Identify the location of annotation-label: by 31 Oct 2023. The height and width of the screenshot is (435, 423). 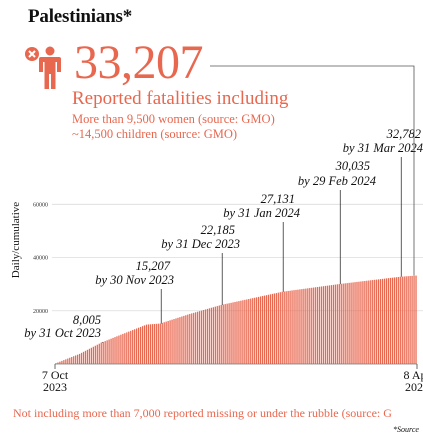
(62, 333).